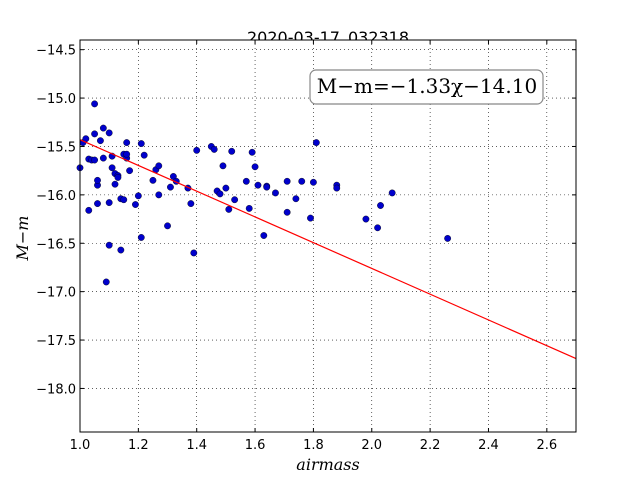 The image size is (640, 480). What do you see at coordinates (56, 51) in the screenshot?
I see `y-tick-label: −14.5` at bounding box center [56, 51].